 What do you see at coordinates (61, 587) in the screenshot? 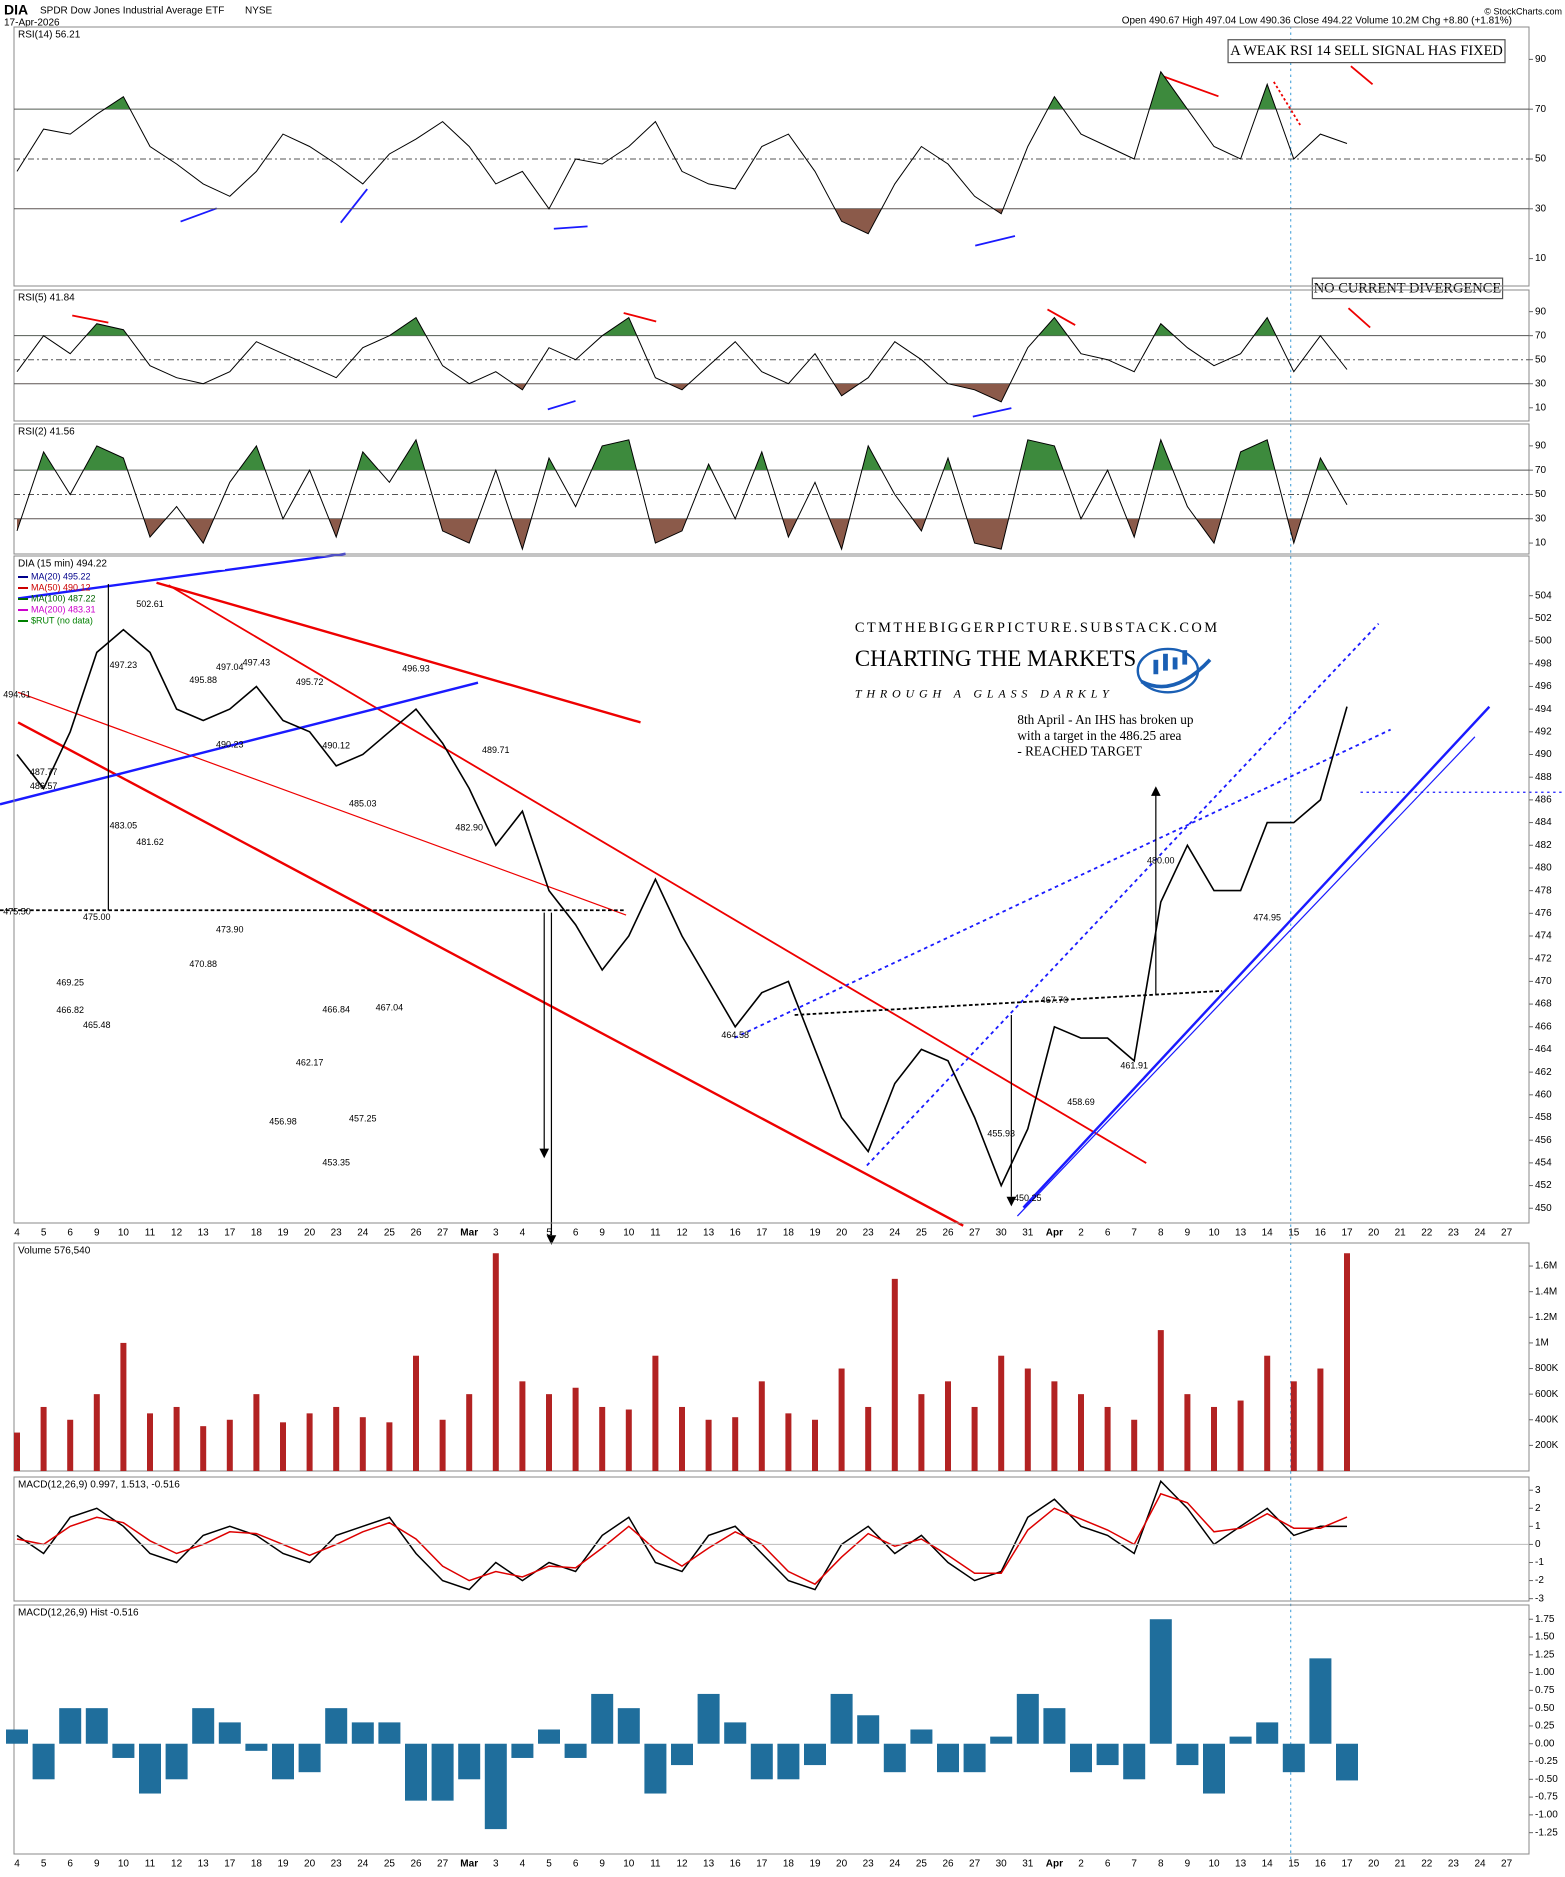
I see `legend-label: MA(50) 490.12` at bounding box center [61, 587].